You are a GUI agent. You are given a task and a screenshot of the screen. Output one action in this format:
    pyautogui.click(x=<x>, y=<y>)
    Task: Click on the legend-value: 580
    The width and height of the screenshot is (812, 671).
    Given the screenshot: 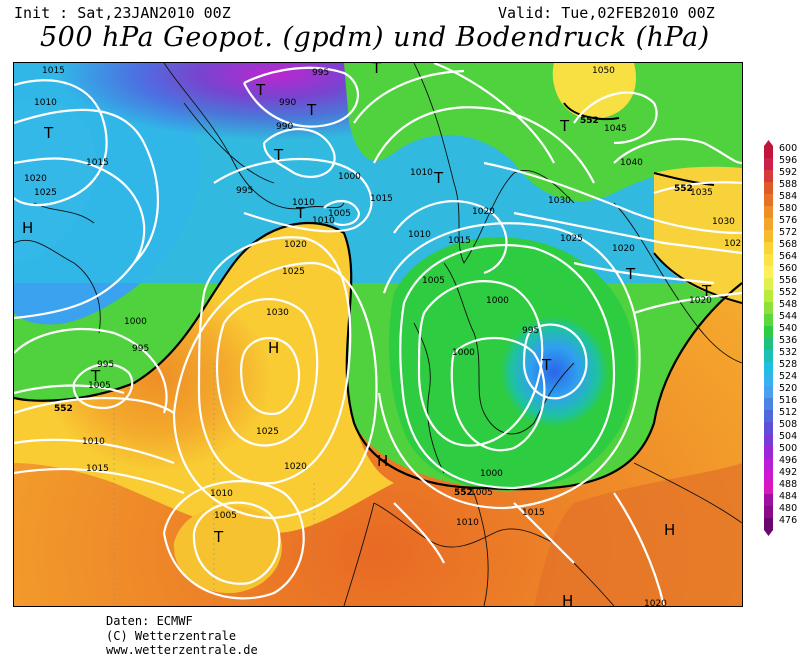 What is the action you would take?
    pyautogui.click(x=788, y=208)
    